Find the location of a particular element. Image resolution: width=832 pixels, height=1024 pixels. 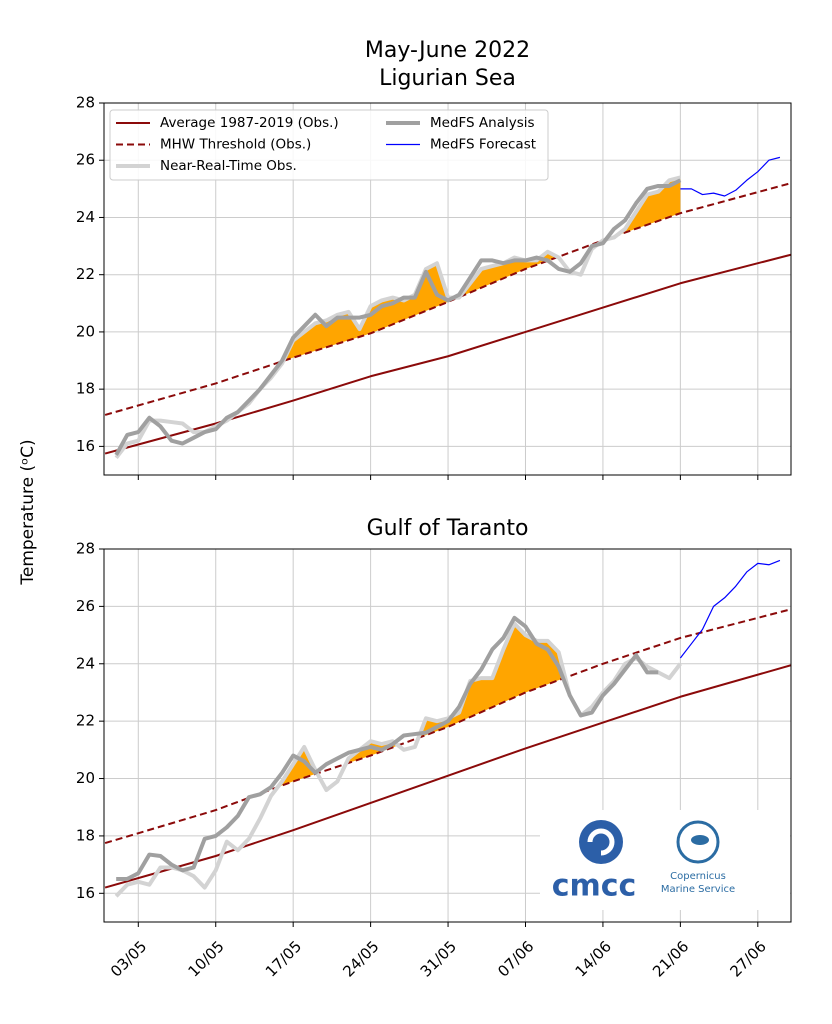

x-tick-label: 03/05 is located at coordinates (128, 958).